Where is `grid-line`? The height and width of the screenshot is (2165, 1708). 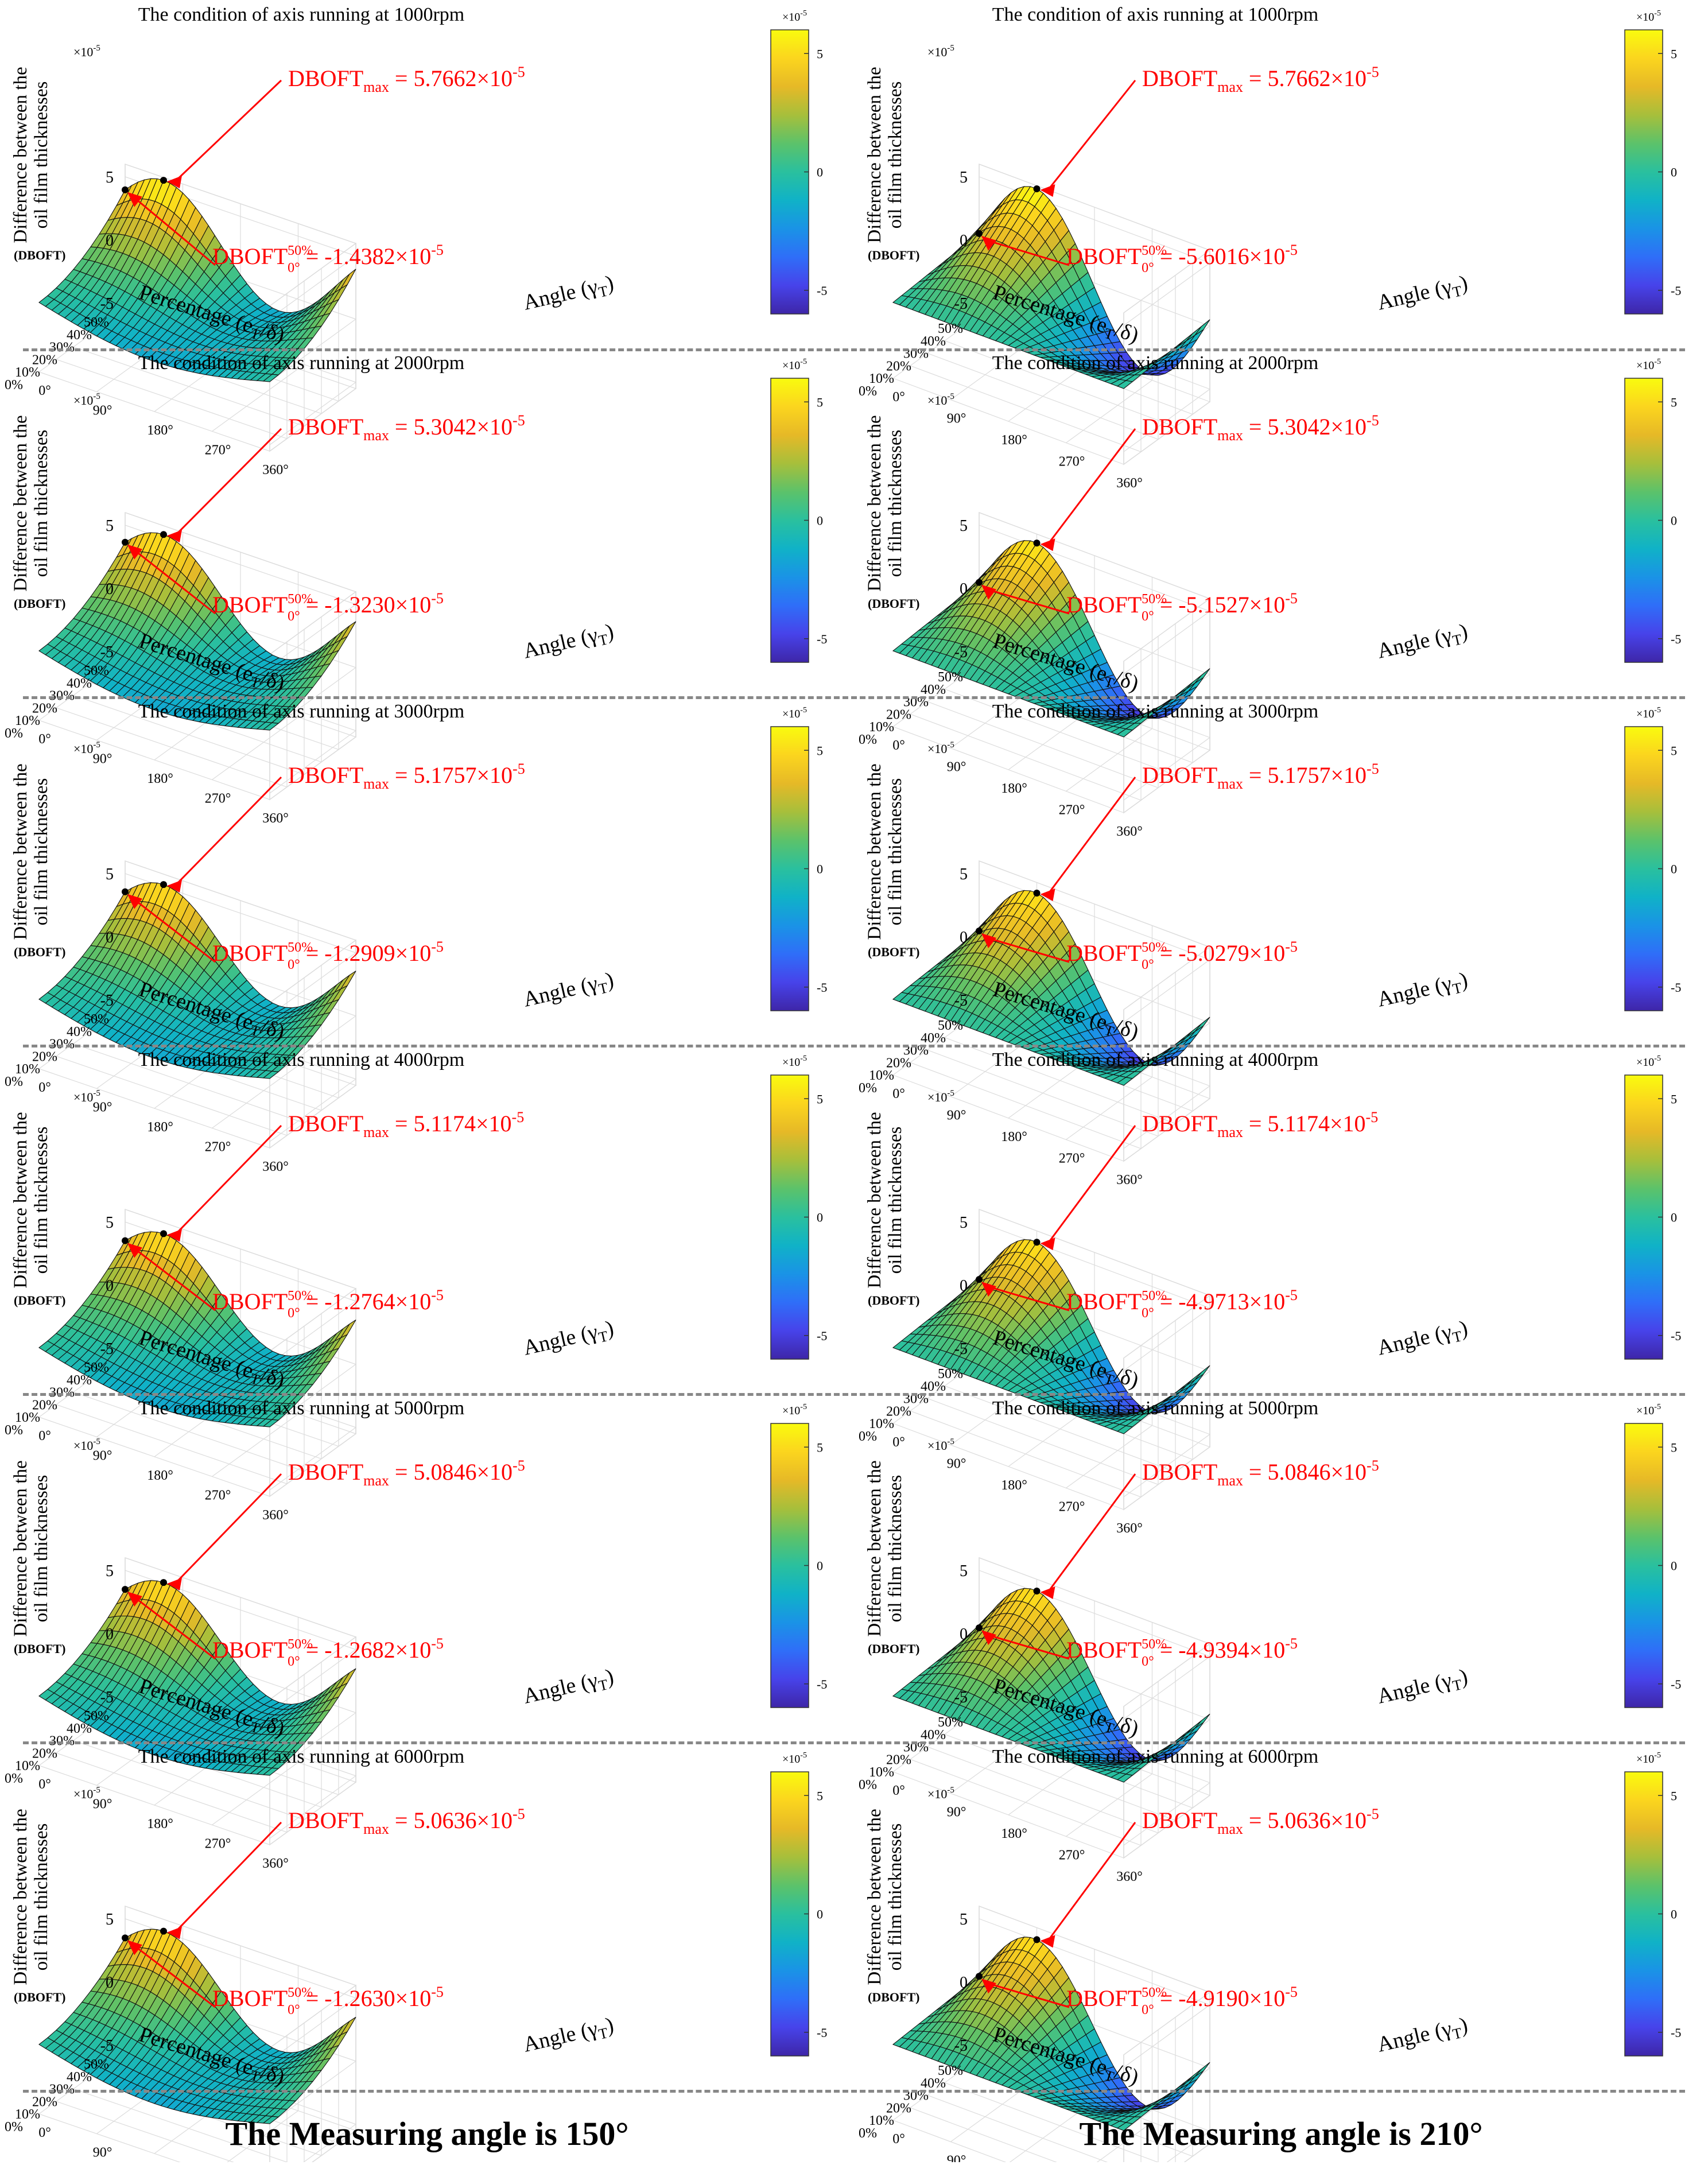
grid-line is located at coordinates (1008, 421).